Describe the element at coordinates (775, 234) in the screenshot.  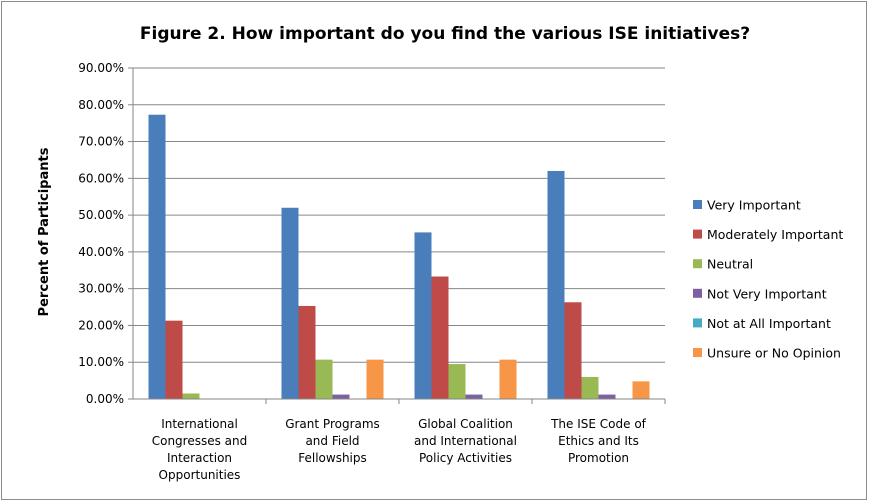
I see `legend-label: Moderately Important` at that location.